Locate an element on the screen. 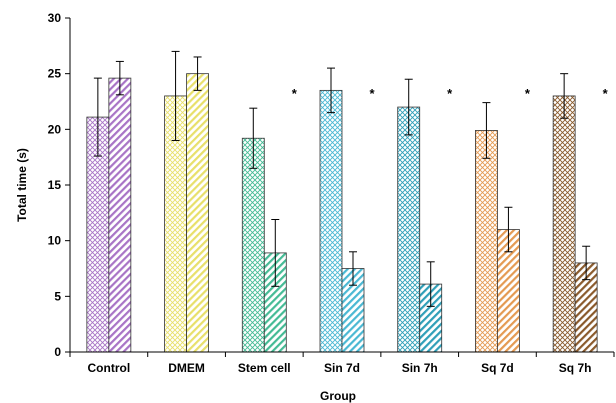  x-axis-title: Group is located at coordinates (338, 396).